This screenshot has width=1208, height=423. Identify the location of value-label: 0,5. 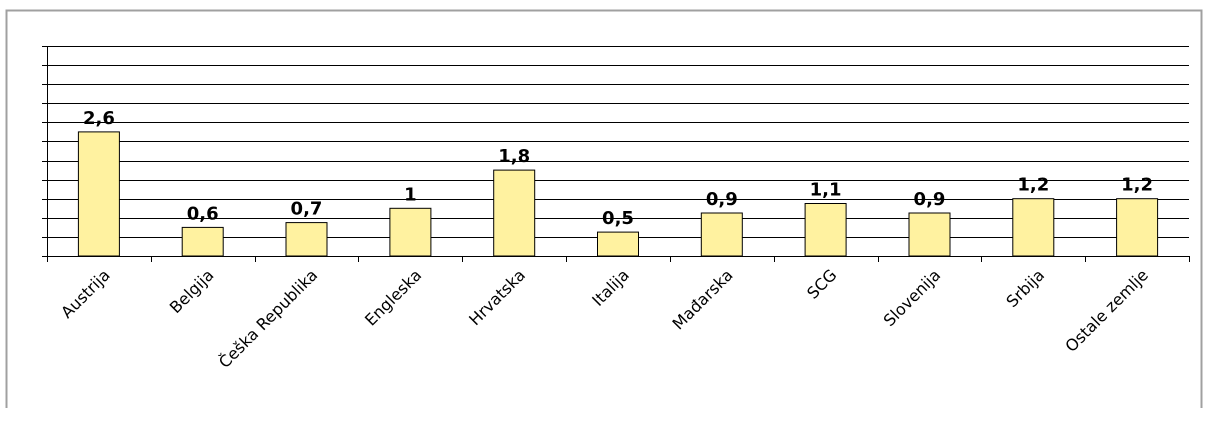
(618, 218).